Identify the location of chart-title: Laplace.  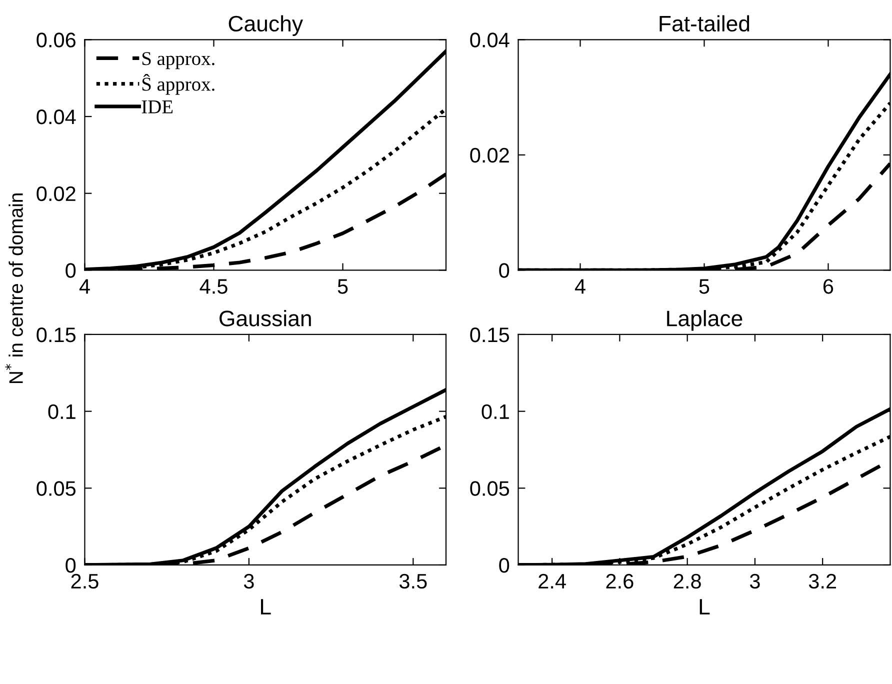
(704, 320).